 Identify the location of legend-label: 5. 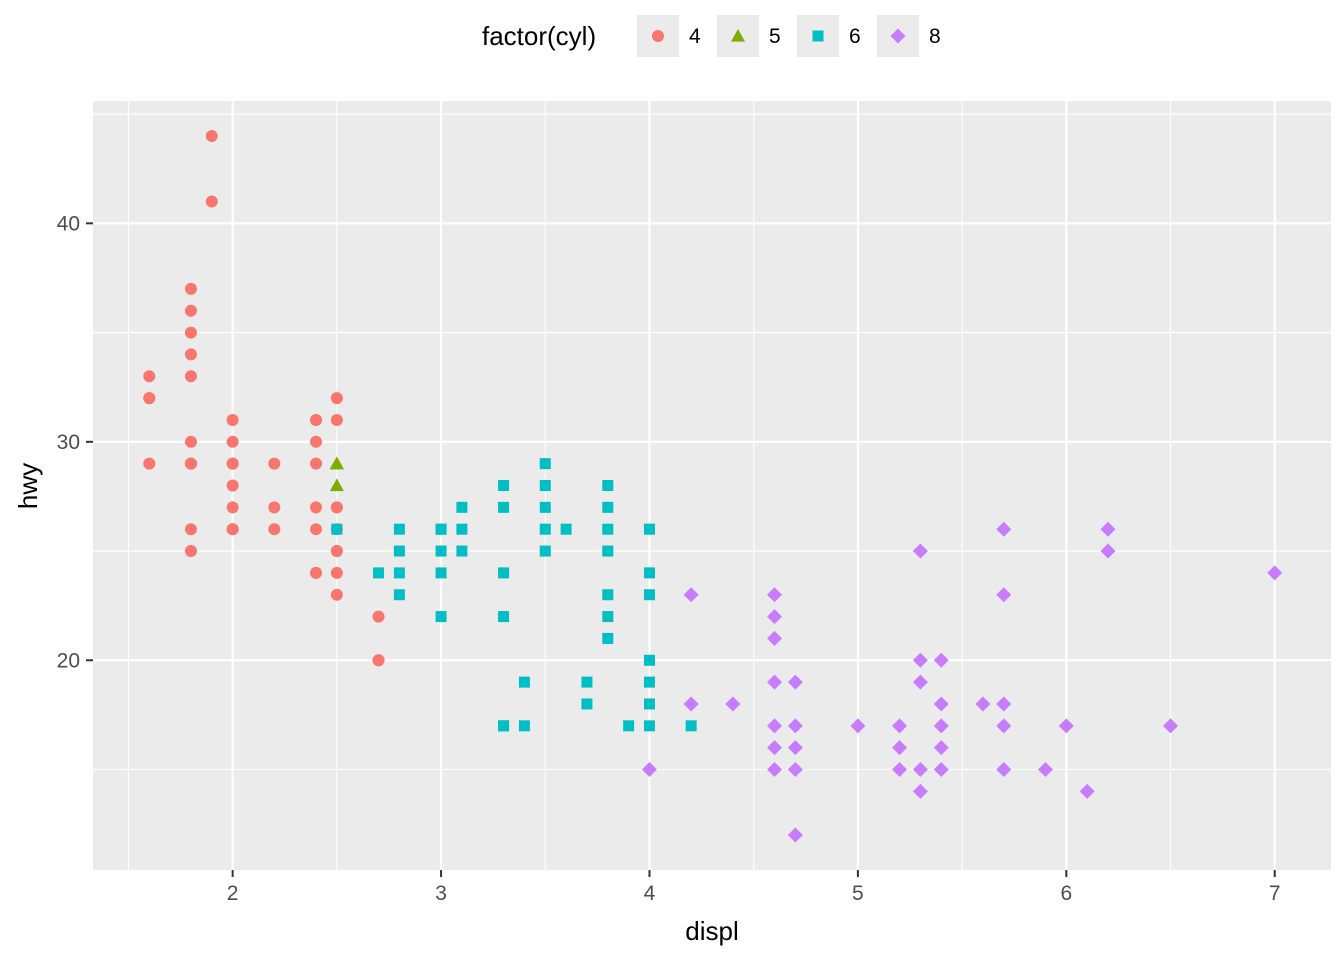
(775, 36).